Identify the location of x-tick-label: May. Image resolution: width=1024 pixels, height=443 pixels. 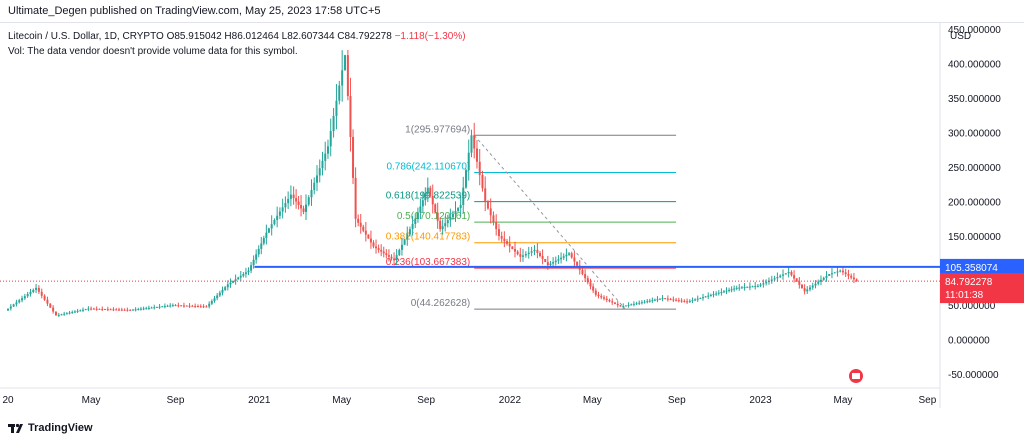
(592, 400).